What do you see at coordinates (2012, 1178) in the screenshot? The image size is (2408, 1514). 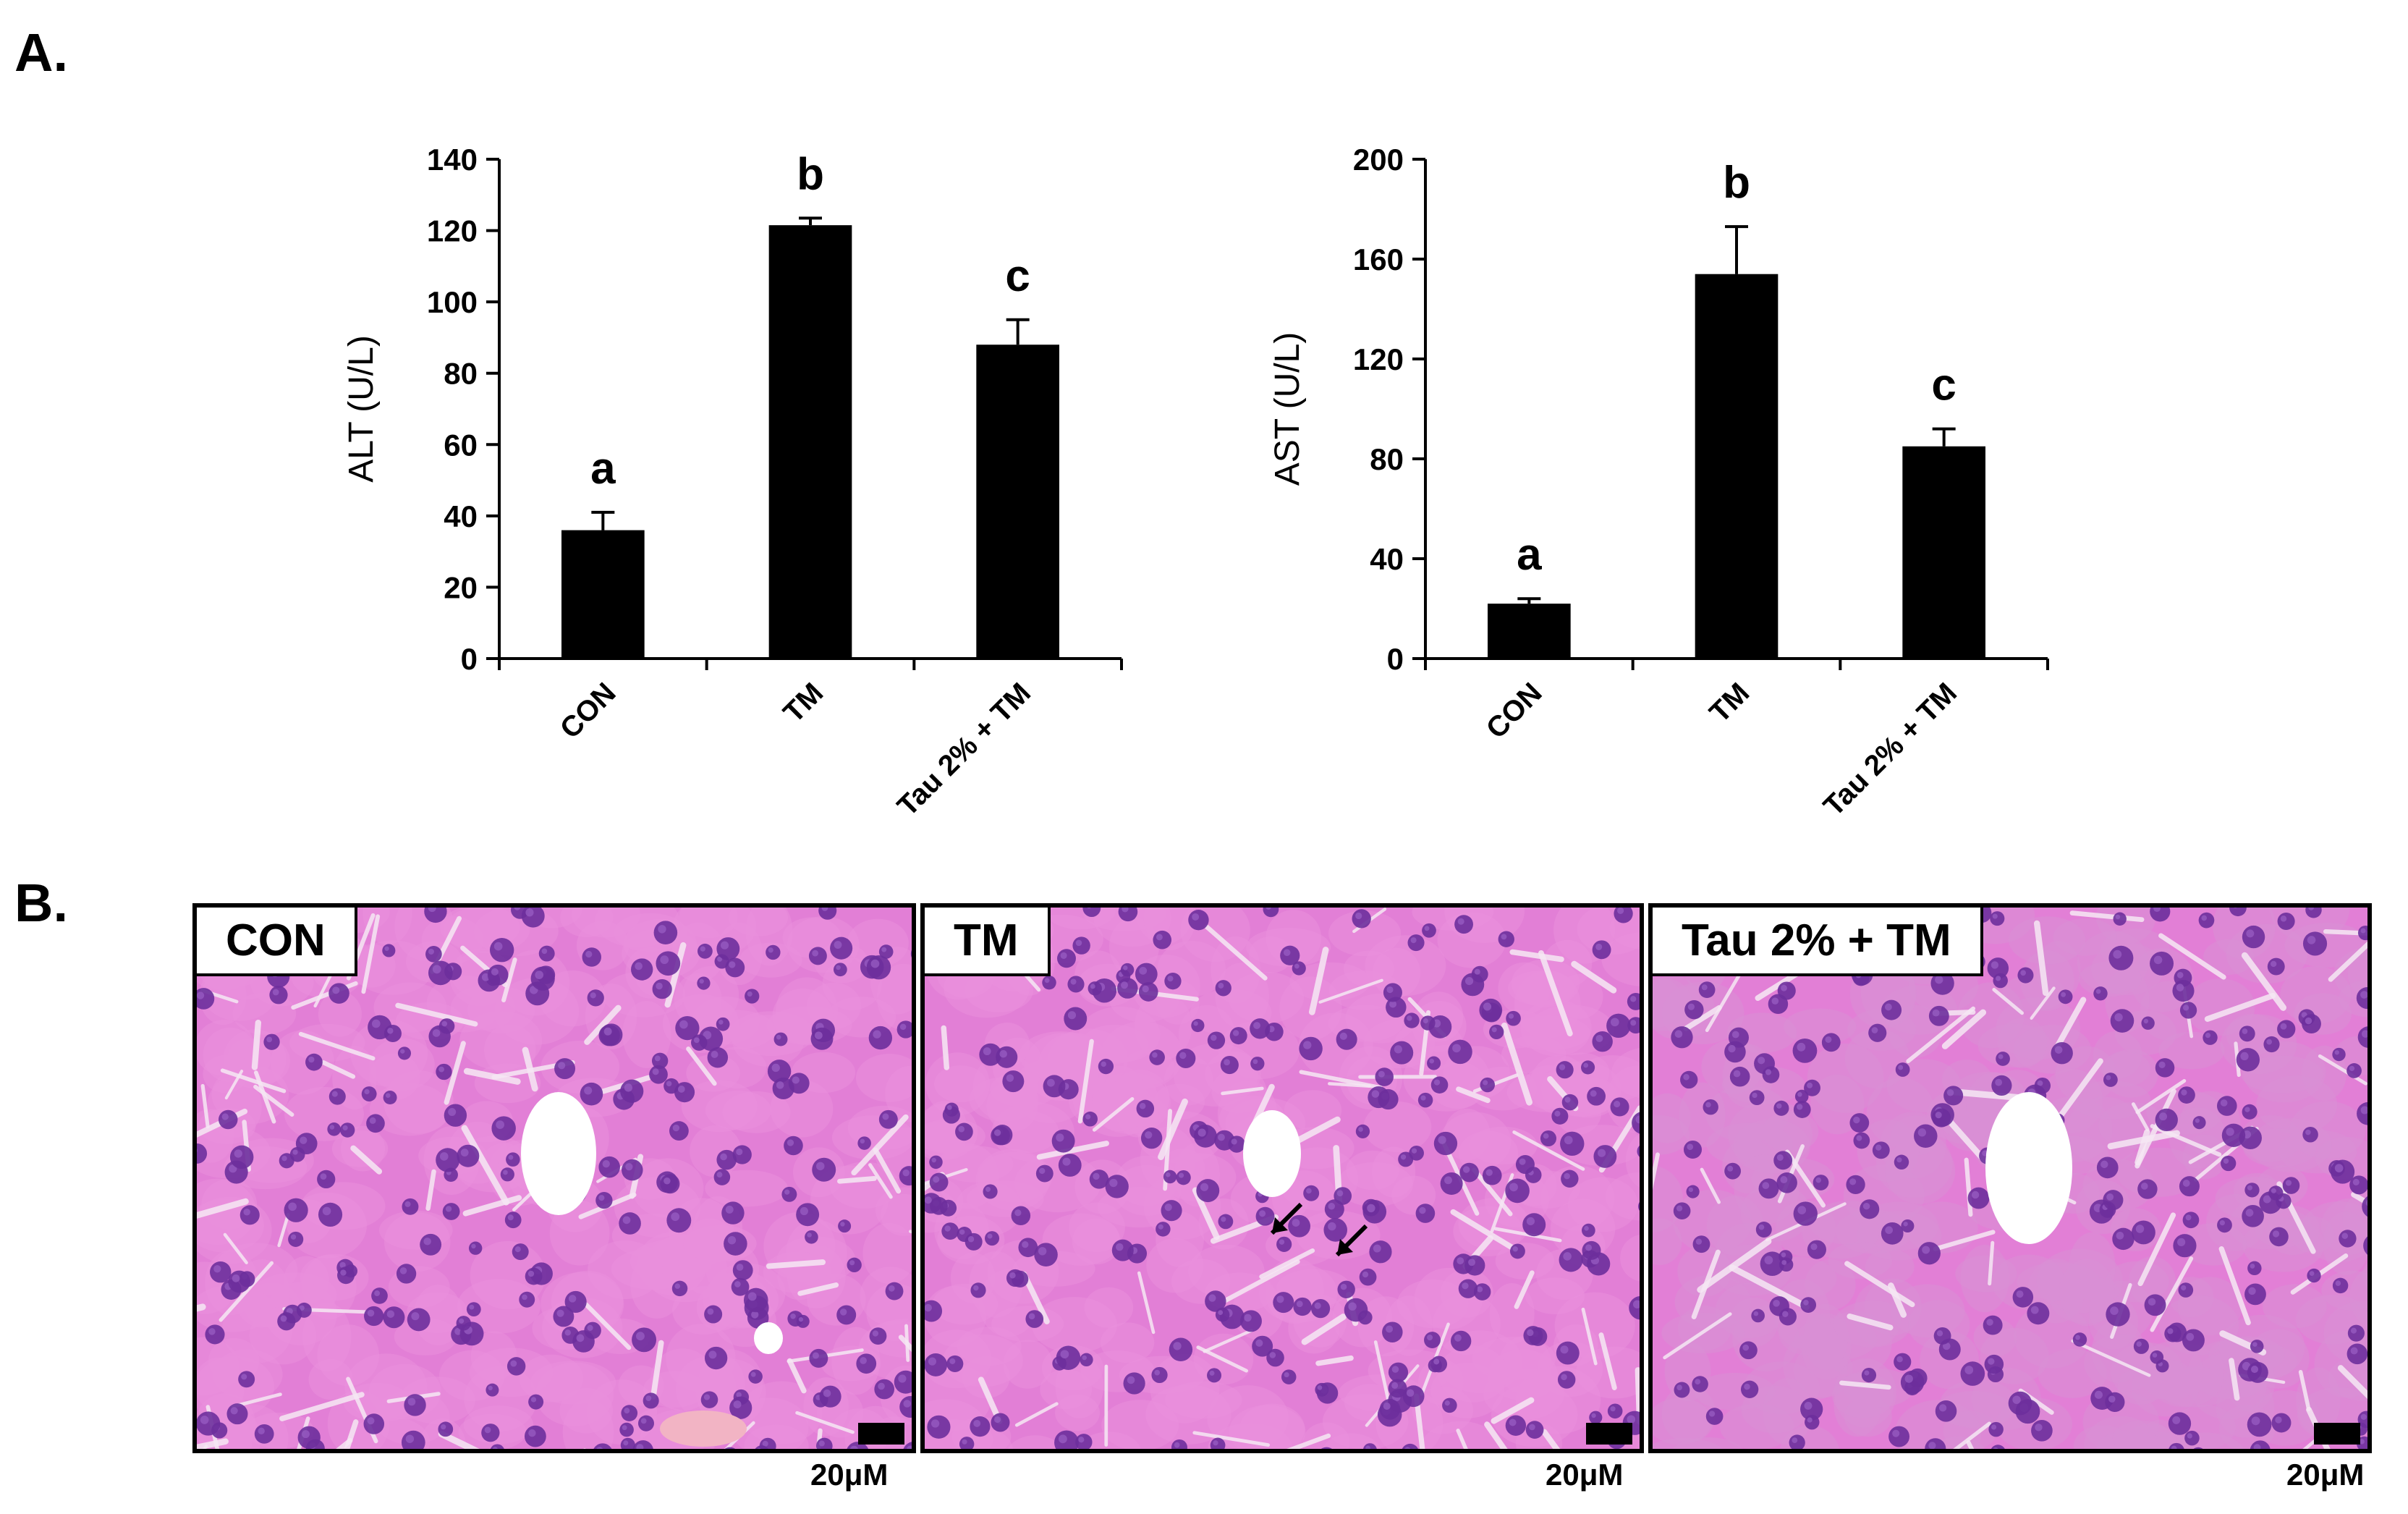 I see `histology-image-tau` at bounding box center [2012, 1178].